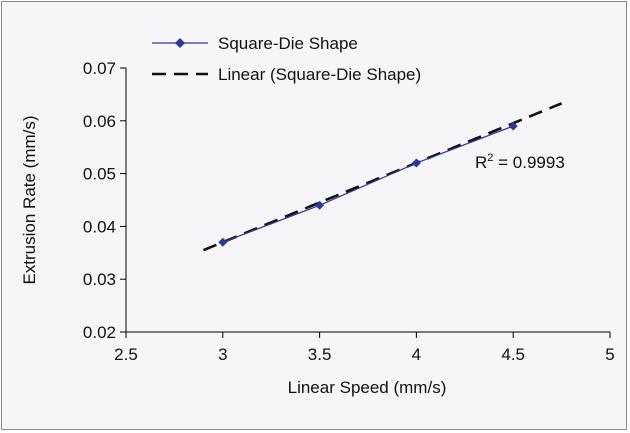 This screenshot has width=630, height=433. Describe the element at coordinates (99, 121) in the screenshot. I see `y-tick-label: 0.06` at that location.